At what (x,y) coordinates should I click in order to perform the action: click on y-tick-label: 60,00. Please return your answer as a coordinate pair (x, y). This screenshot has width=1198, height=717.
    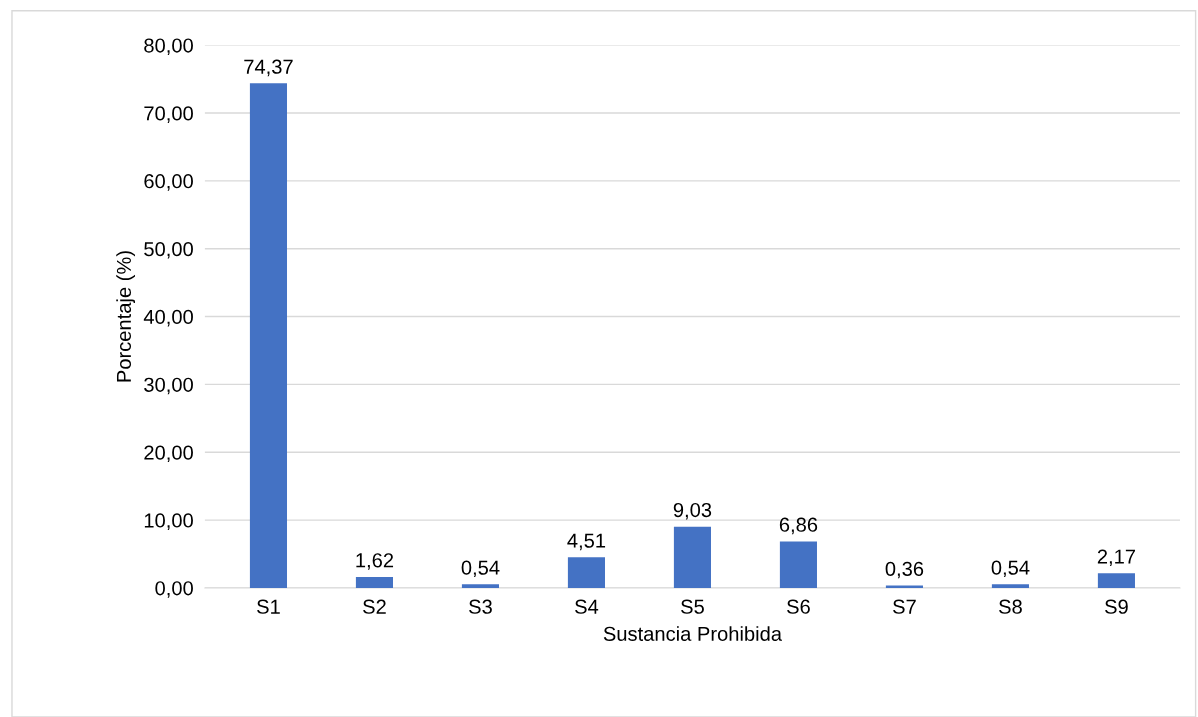
    Looking at the image, I should click on (168, 182).